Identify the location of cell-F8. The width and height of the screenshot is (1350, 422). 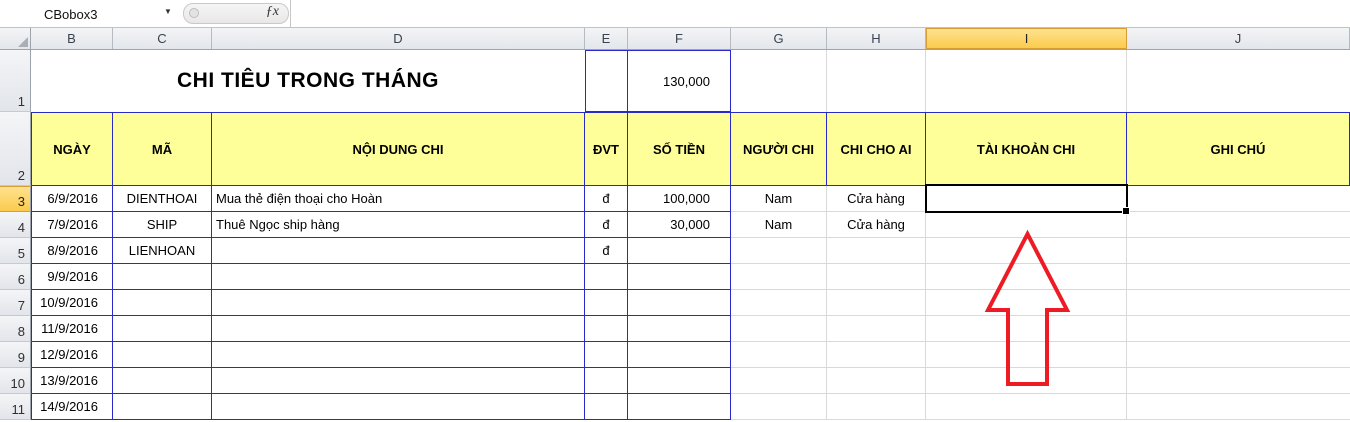
(679, 329).